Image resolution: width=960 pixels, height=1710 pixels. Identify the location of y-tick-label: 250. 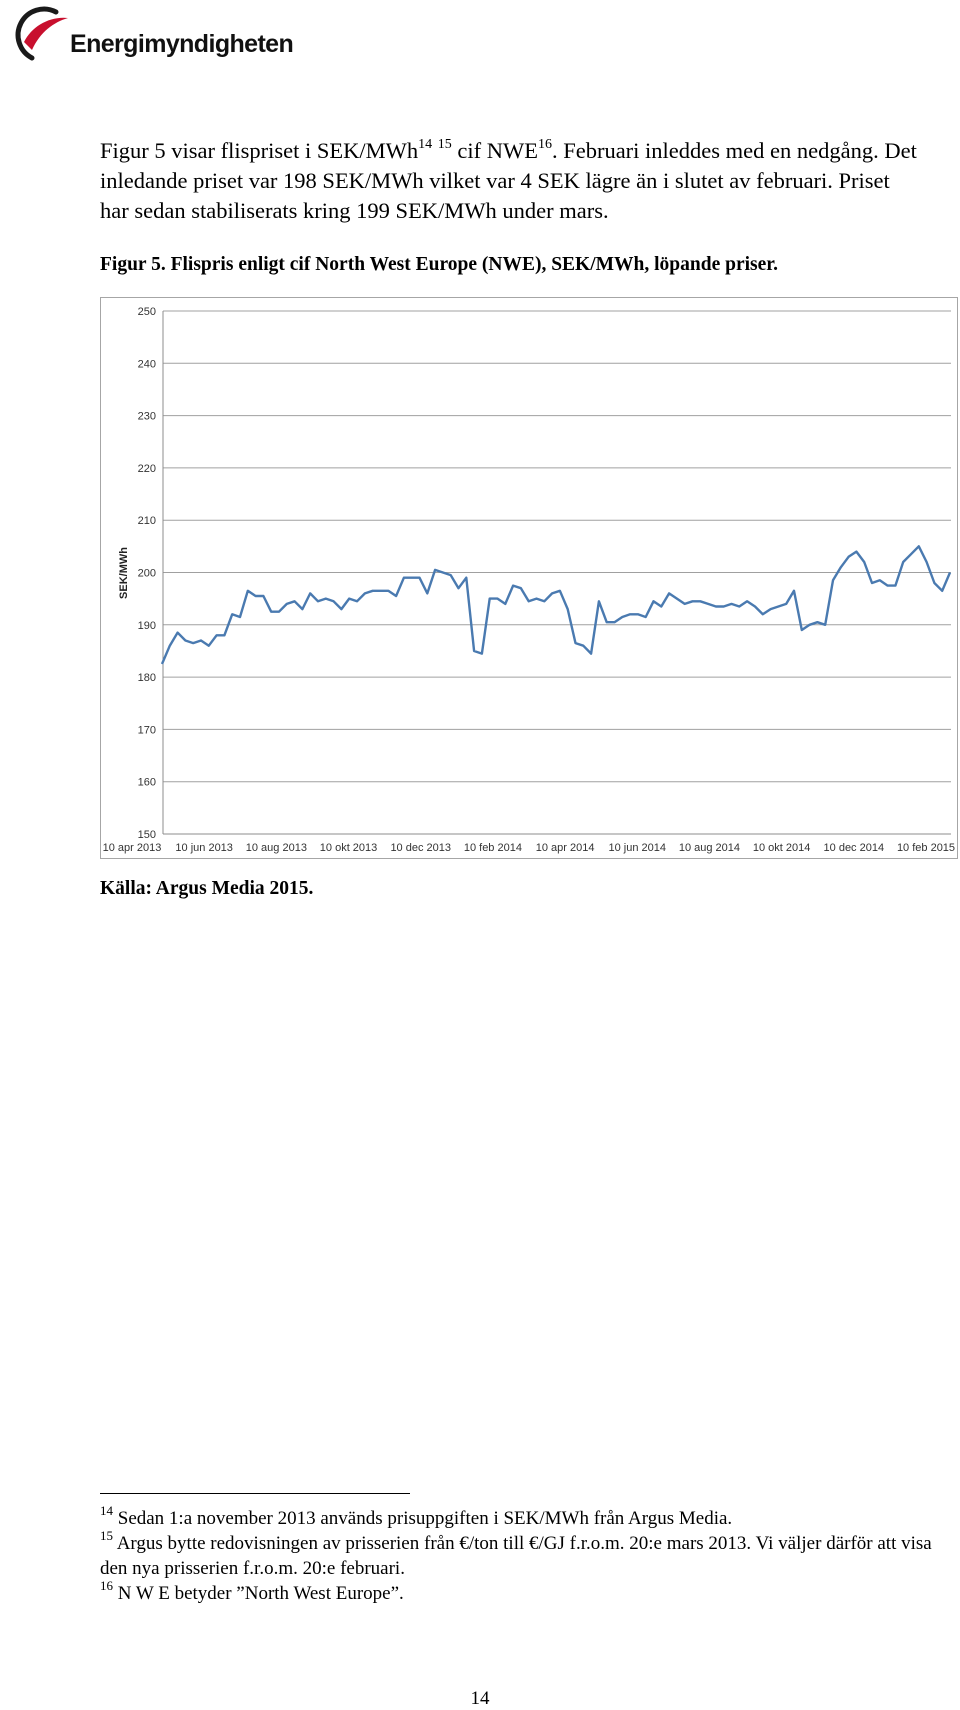
(147, 312).